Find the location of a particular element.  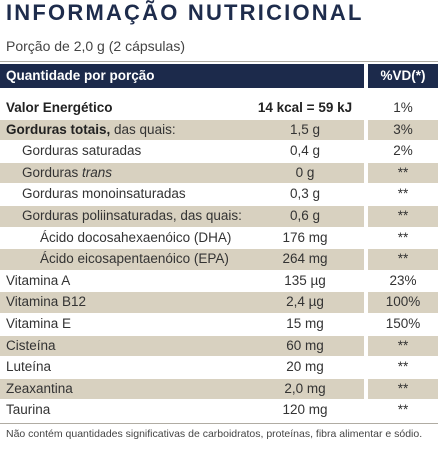

label-text: Taurina is located at coordinates (28, 410).